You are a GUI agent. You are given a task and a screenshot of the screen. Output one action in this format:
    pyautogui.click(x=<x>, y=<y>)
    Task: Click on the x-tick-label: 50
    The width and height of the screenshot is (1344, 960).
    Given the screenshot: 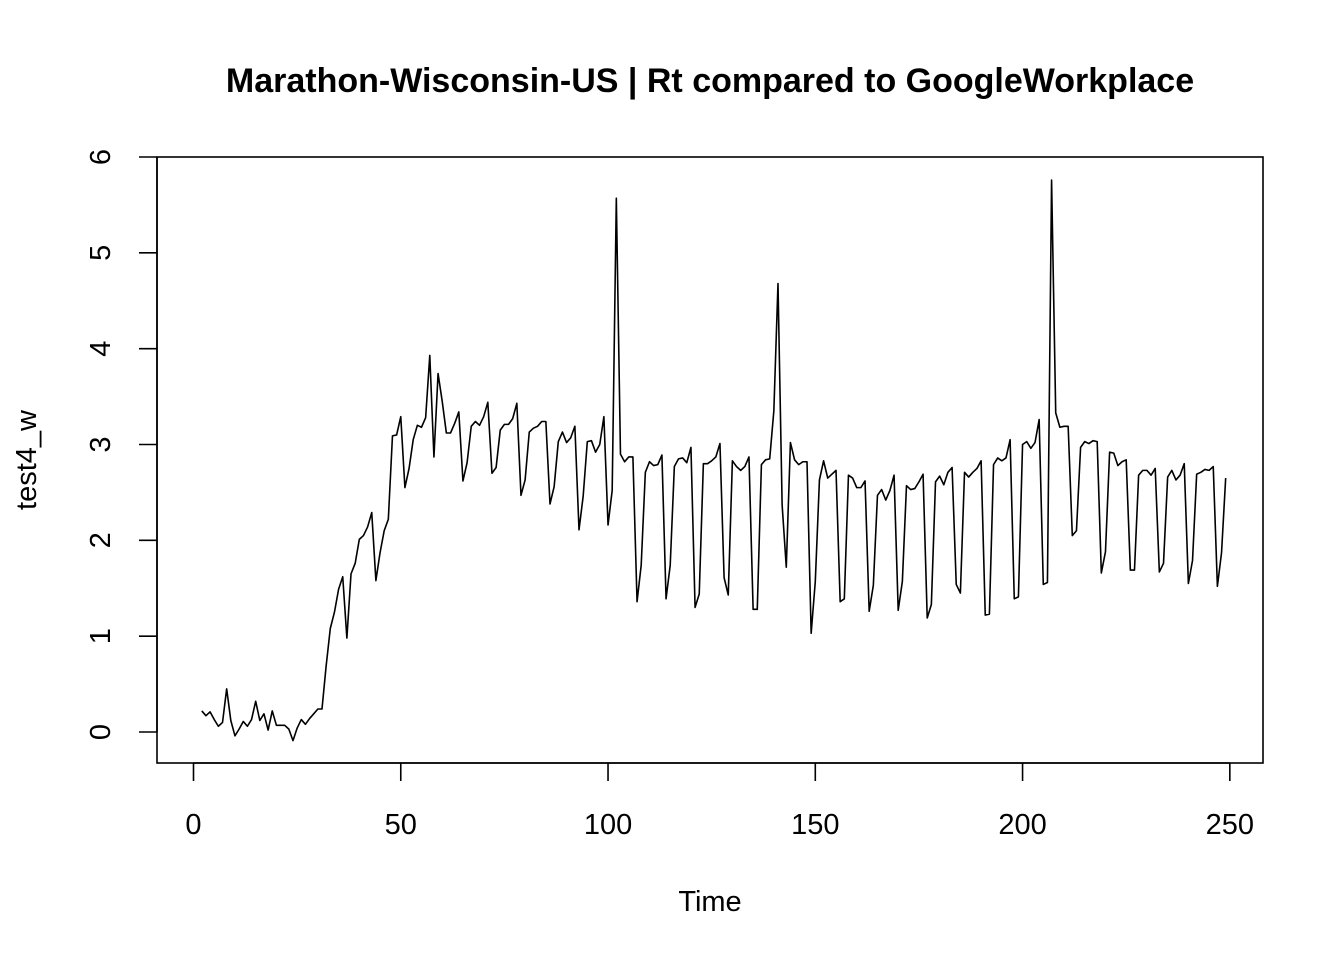 What is the action you would take?
    pyautogui.click(x=401, y=825)
    